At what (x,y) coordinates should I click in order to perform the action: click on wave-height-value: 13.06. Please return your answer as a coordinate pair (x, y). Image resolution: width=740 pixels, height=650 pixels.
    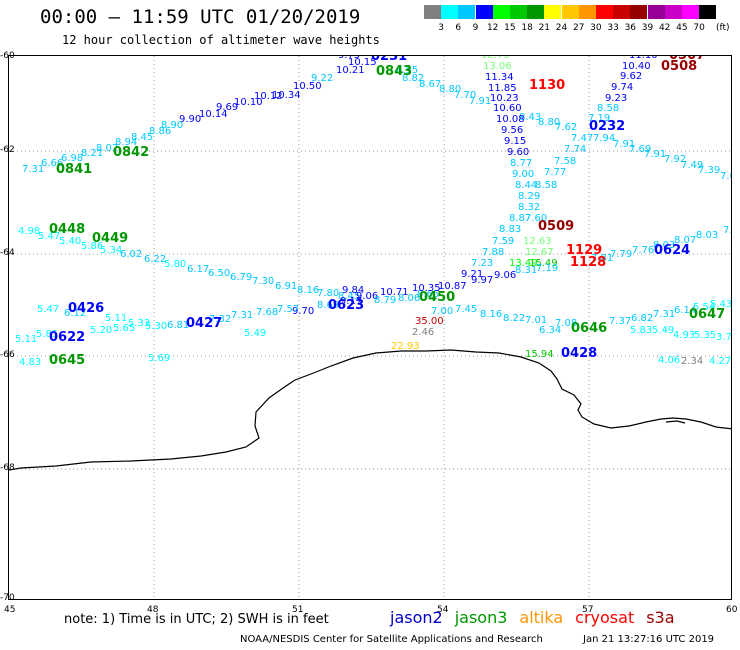
    Looking at the image, I should click on (497, 66).